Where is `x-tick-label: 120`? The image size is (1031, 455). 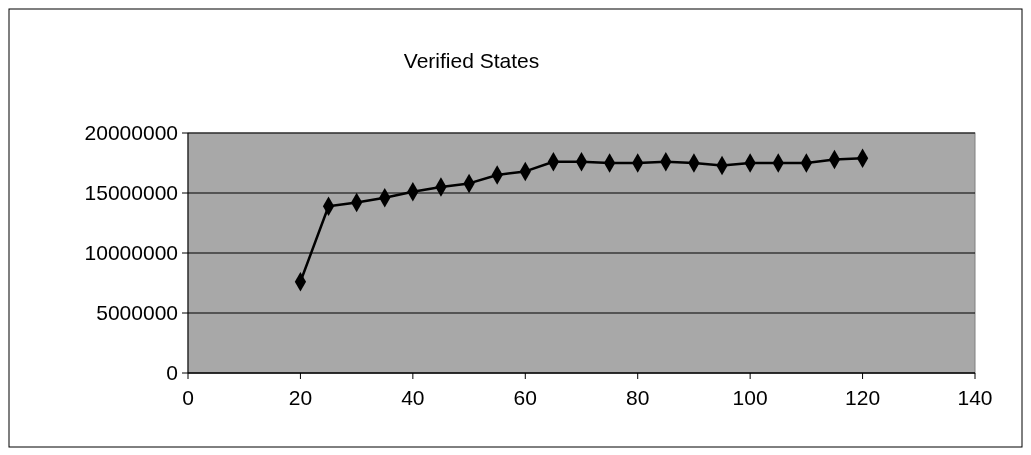 x-tick-label: 120 is located at coordinates (863, 397).